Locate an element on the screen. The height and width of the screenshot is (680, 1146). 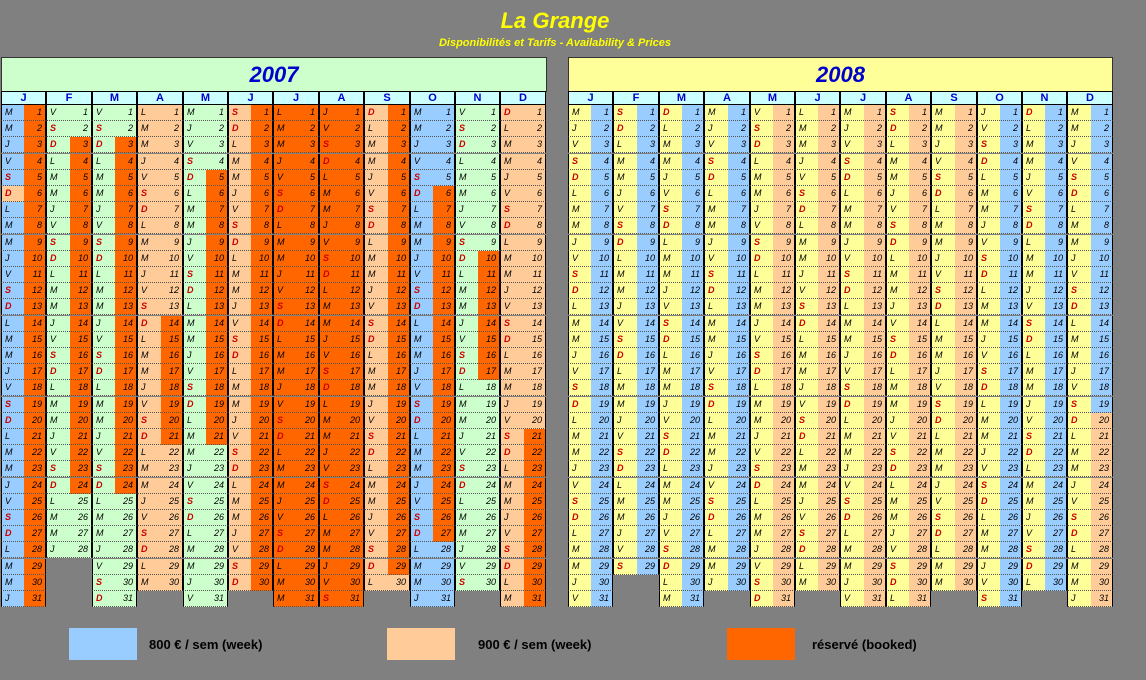
day-number: 18 is located at coordinates (263, 387).